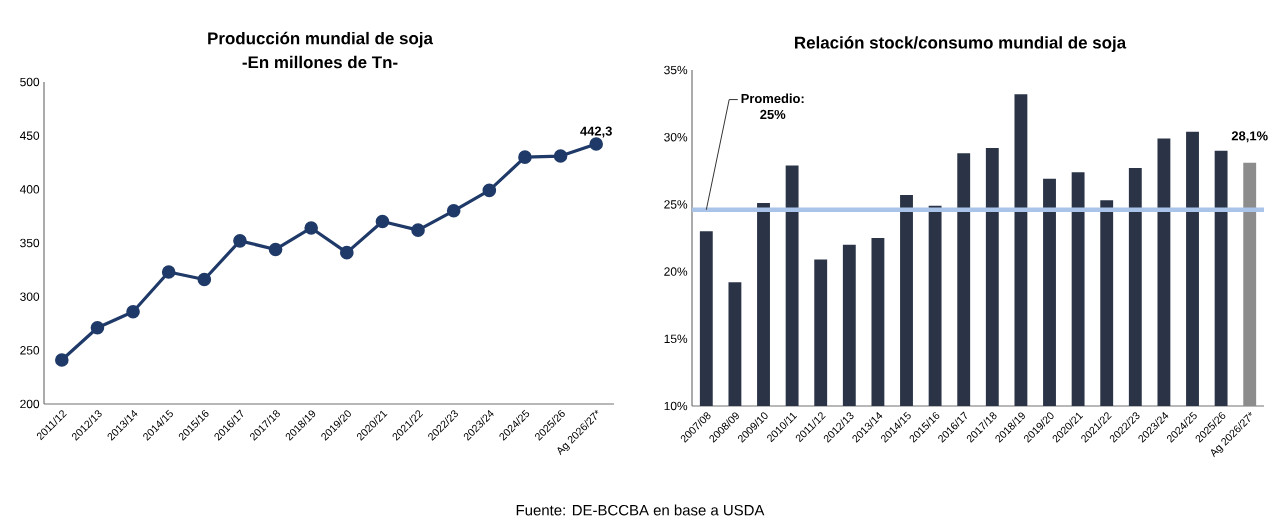 The width and height of the screenshot is (1280, 532). What do you see at coordinates (320, 62) in the screenshot?
I see `chart-subtitle: -En millones de Tn-` at bounding box center [320, 62].